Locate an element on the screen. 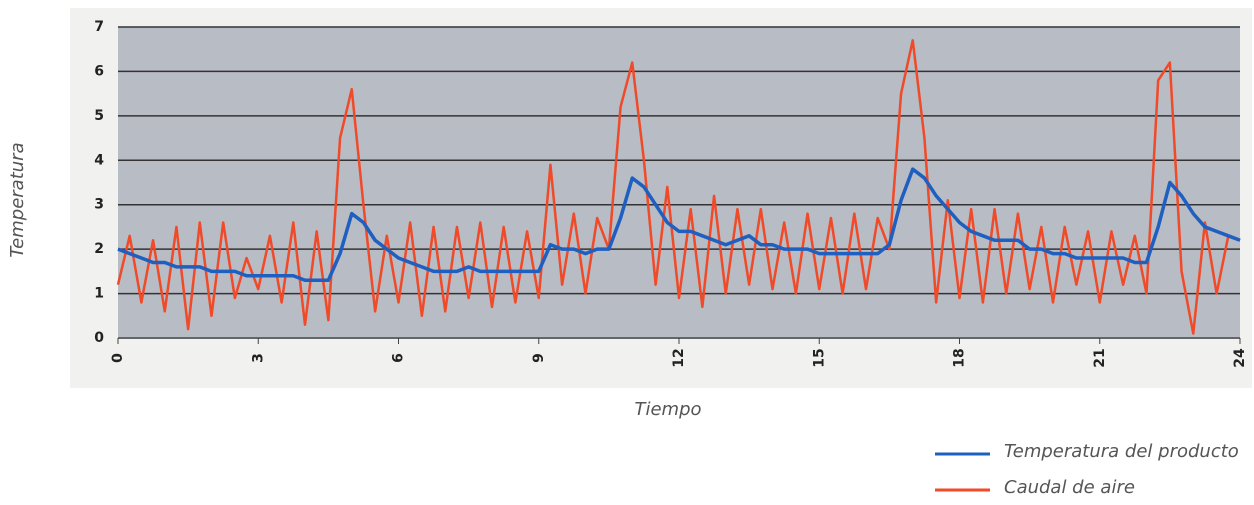 Image resolution: width=1254 pixels, height=505 pixels. x-tick-label: 21 is located at coordinates (1100, 357).